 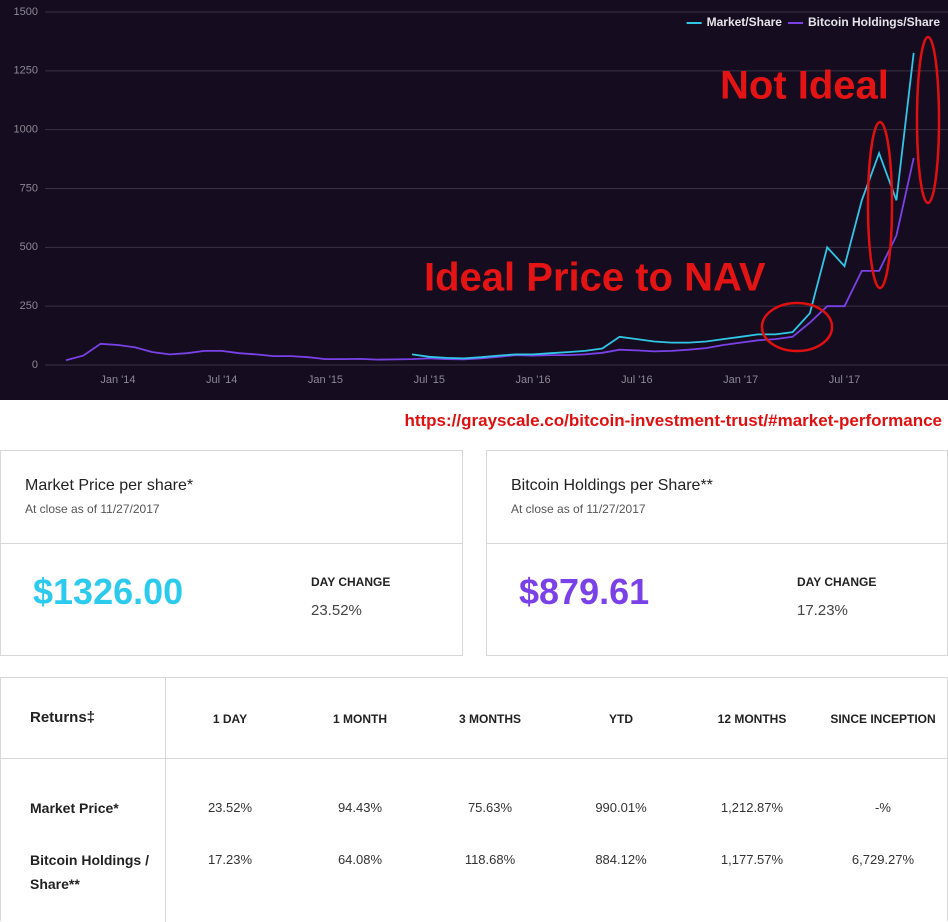 I want to click on x-tick-label: Jan '16, so click(x=533, y=380).